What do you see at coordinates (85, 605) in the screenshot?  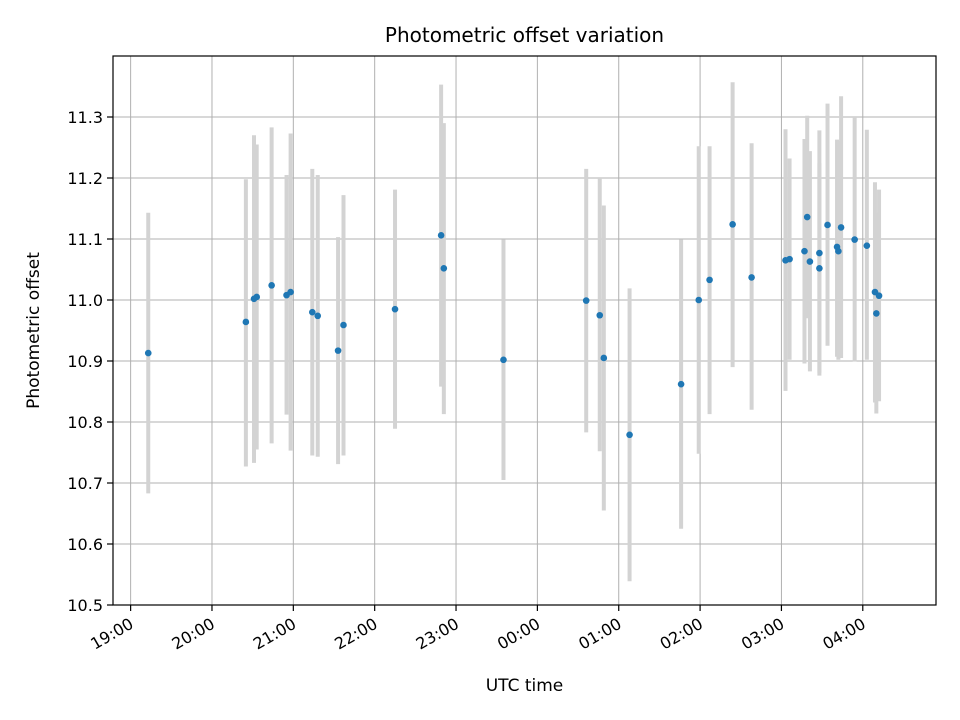 I see `y-tick-label: 10.5` at bounding box center [85, 605].